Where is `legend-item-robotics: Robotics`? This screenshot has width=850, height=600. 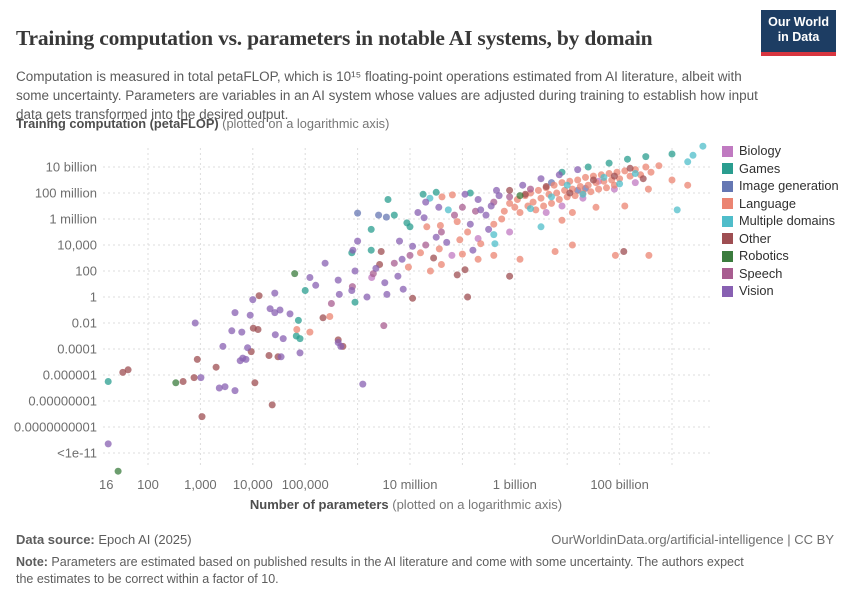
legend-item-robotics: Robotics is located at coordinates (780, 256).